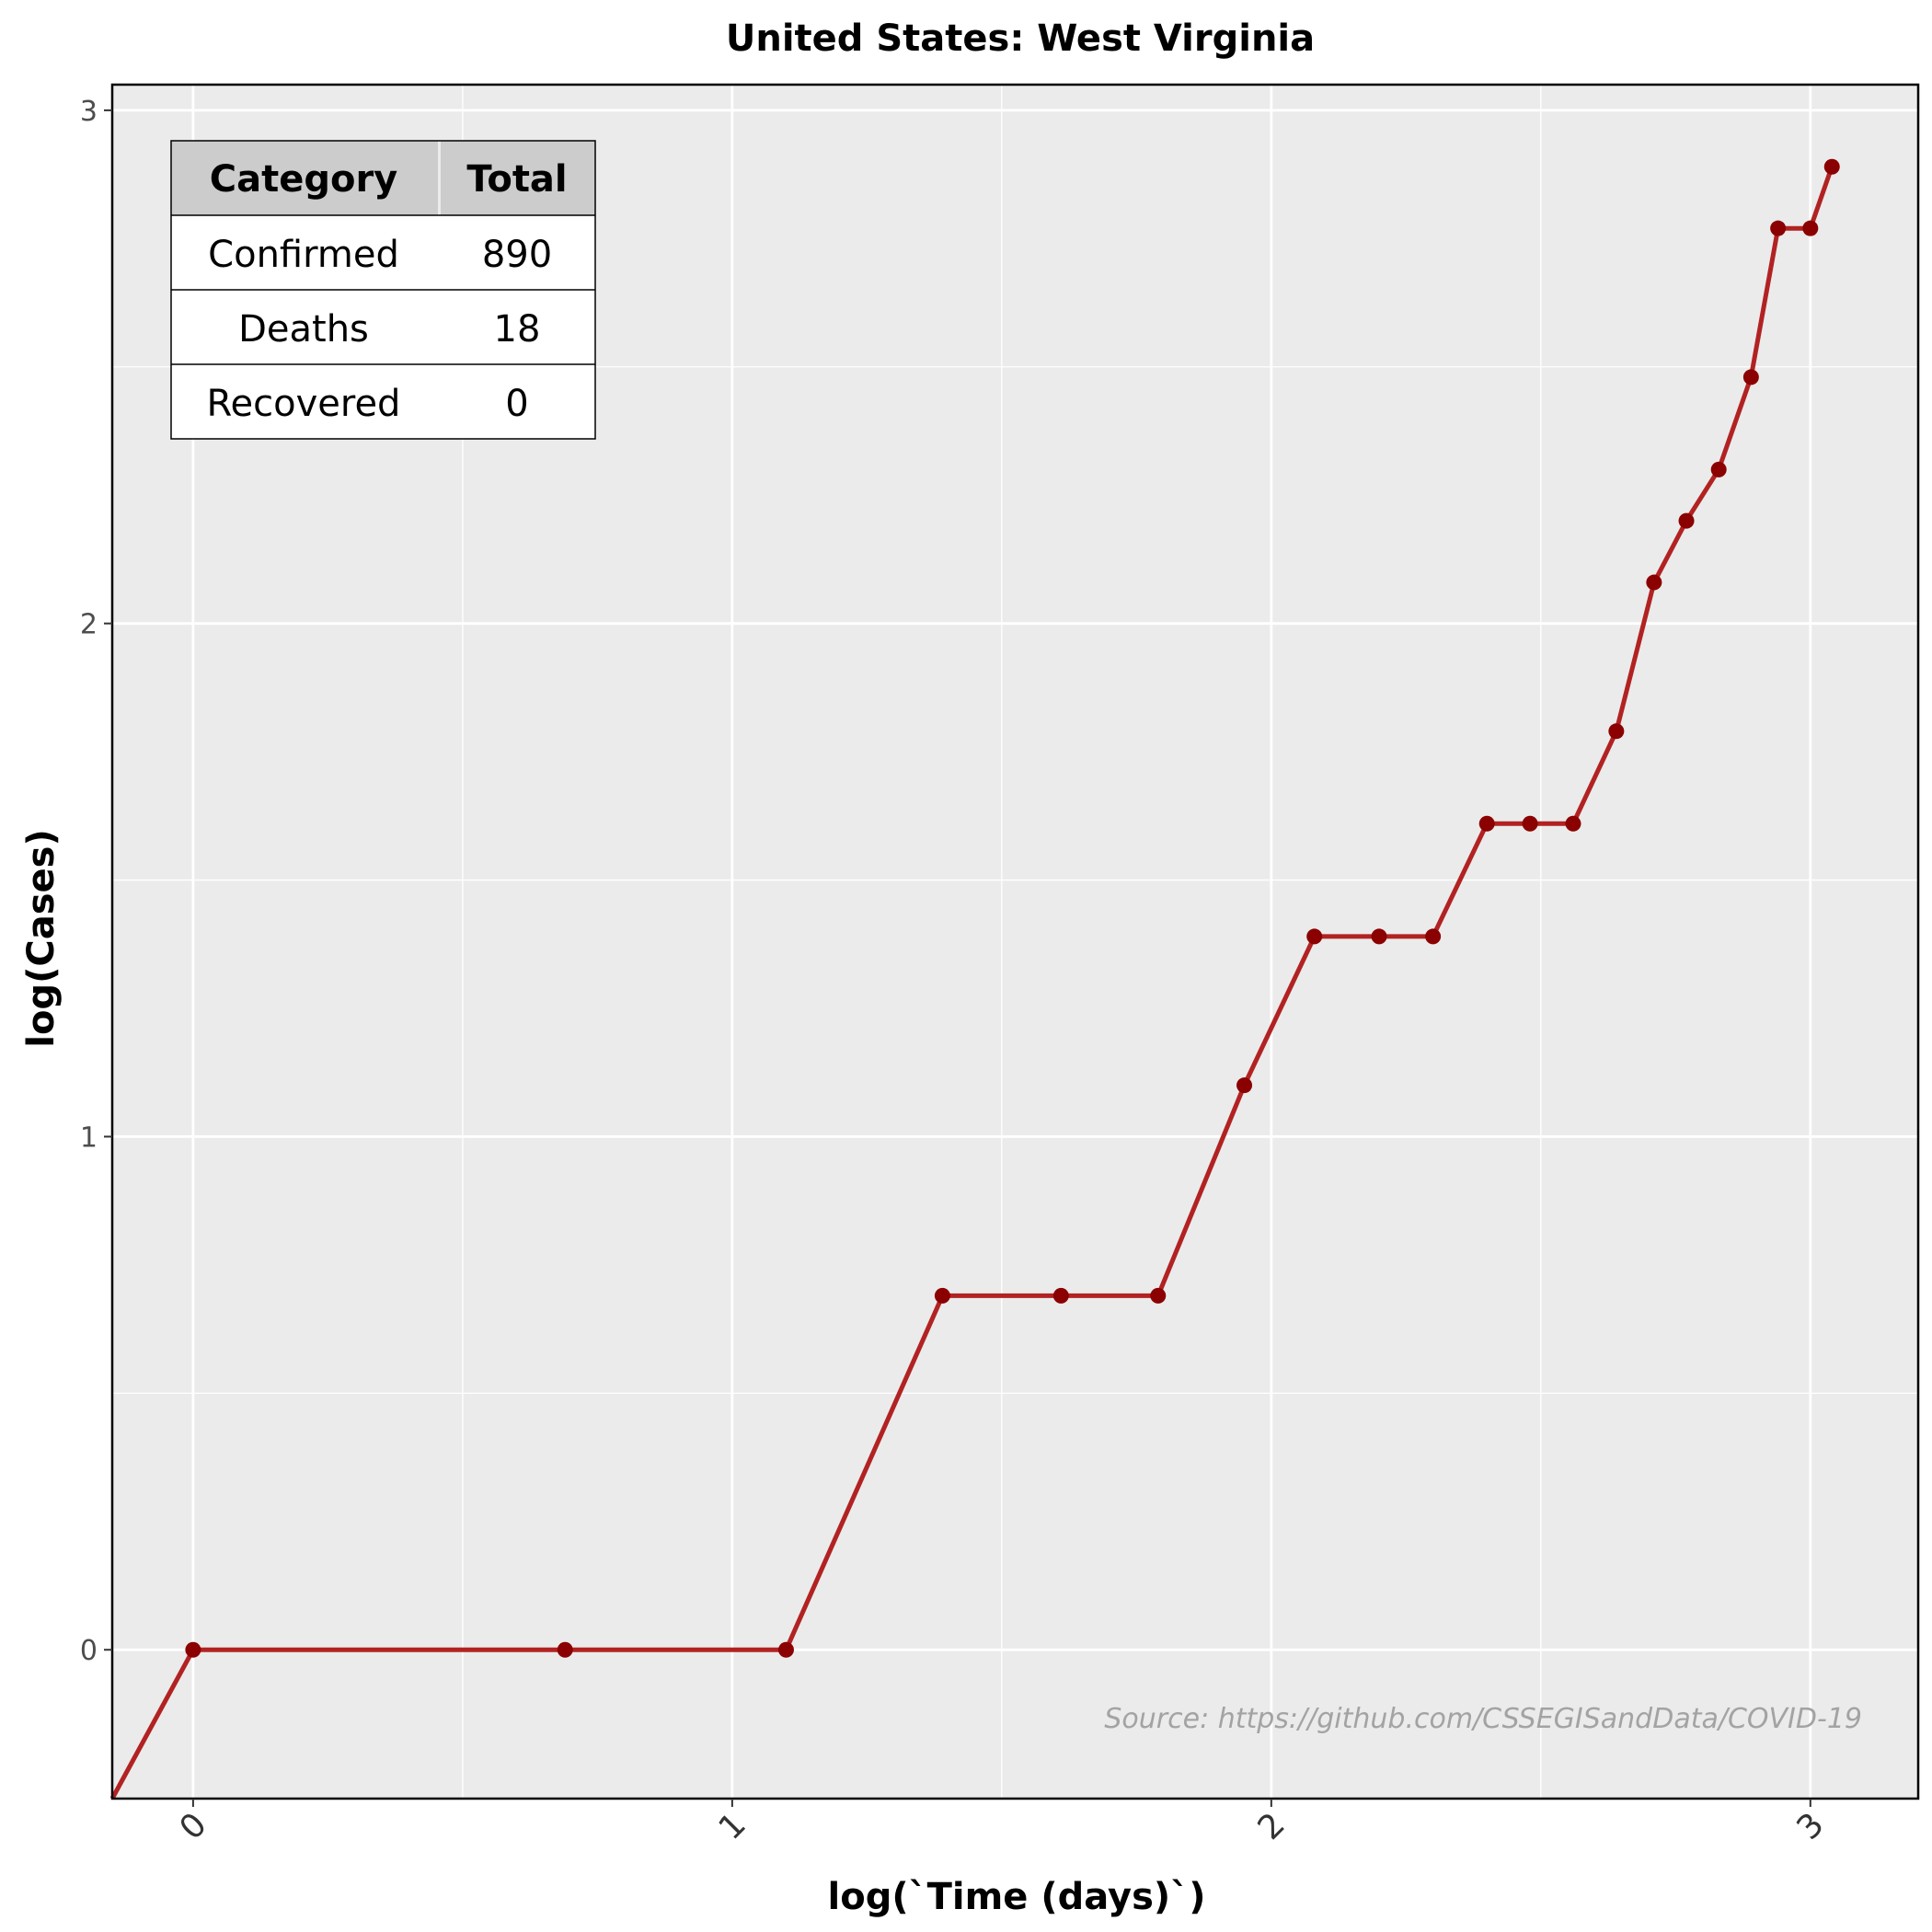 This screenshot has height=1932, width=1932. What do you see at coordinates (89, 112) in the screenshot?
I see `y-tick-label: 3` at bounding box center [89, 112].